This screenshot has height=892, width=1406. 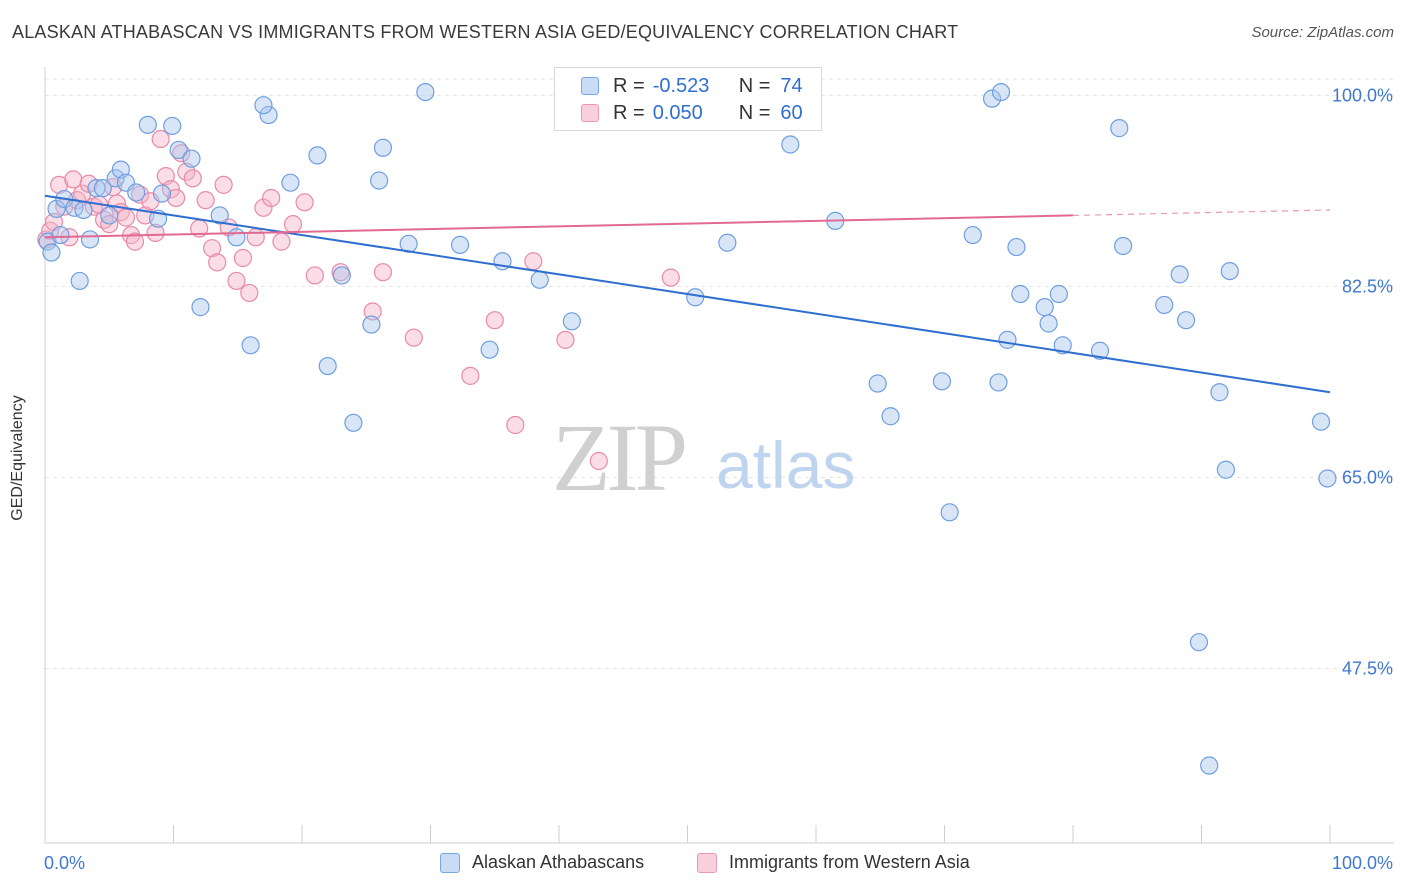 I want to click on legend-row-pink: R = 0.050 N = 60, so click(x=692, y=113).